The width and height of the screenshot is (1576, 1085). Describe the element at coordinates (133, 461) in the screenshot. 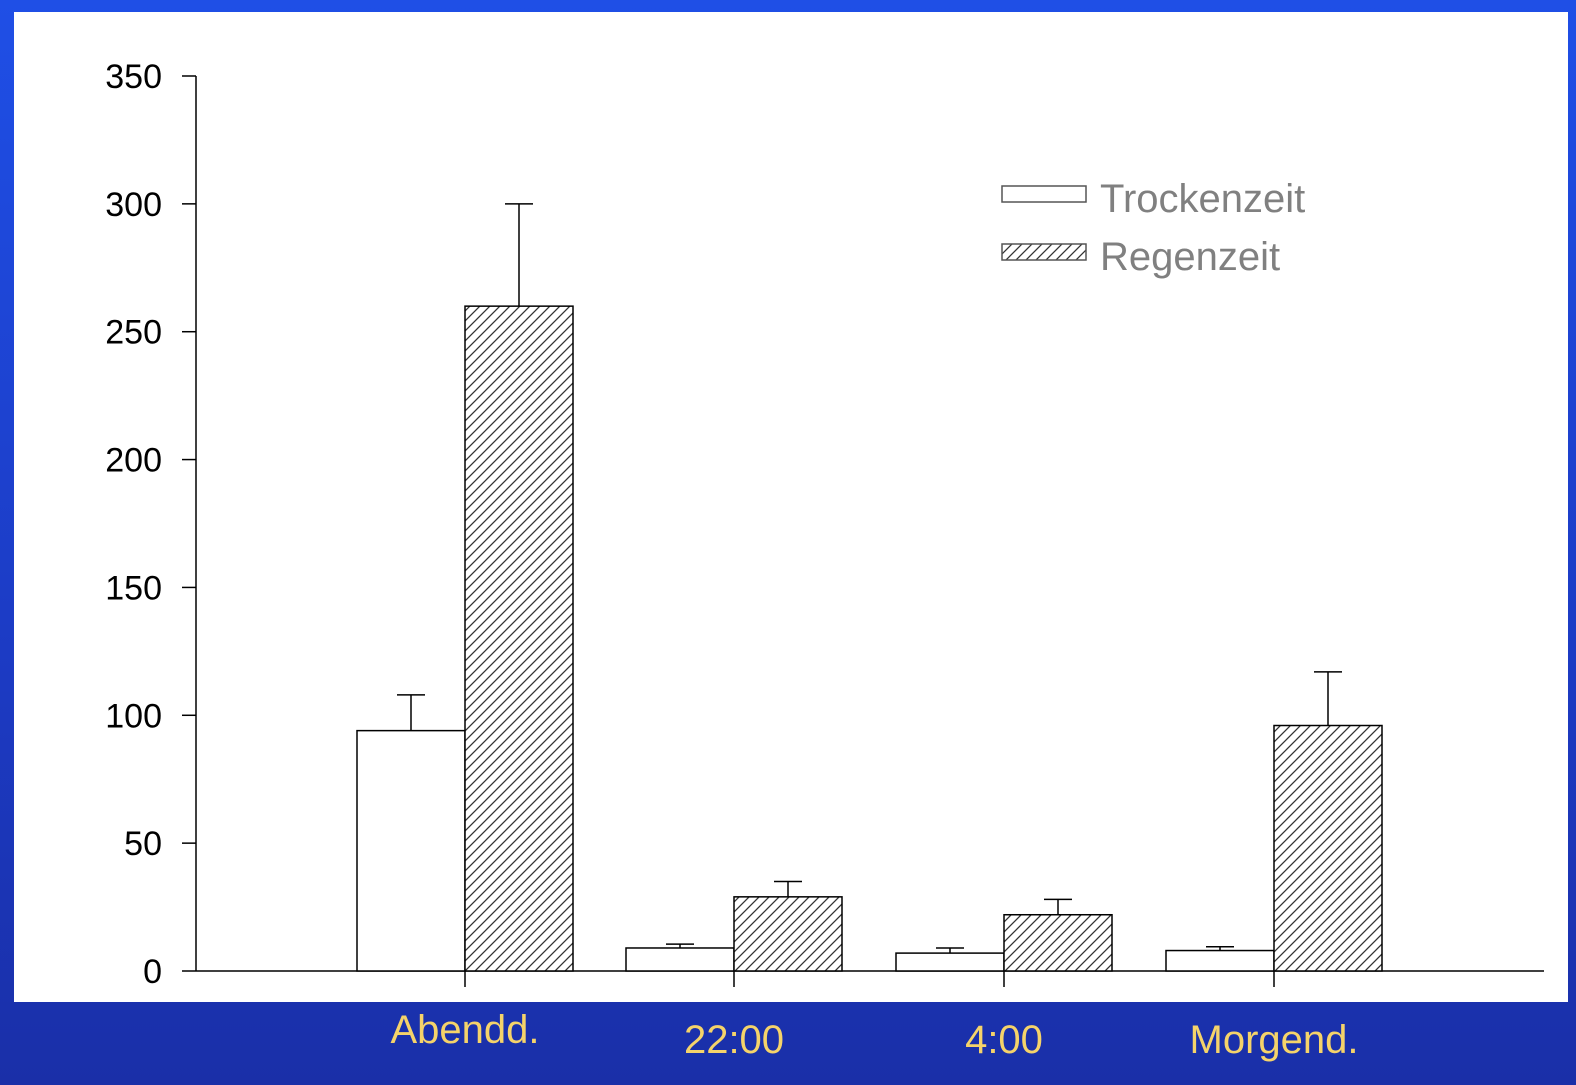

I see `y-tick-label: 200` at that location.